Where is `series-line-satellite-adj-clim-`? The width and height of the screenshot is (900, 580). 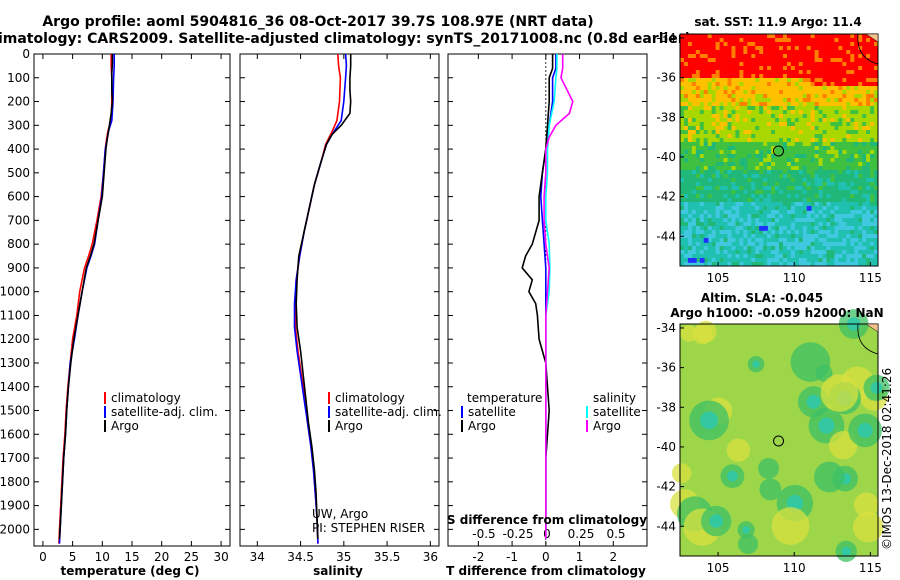
series-line-satellite-adj-clim- is located at coordinates (86, 299).